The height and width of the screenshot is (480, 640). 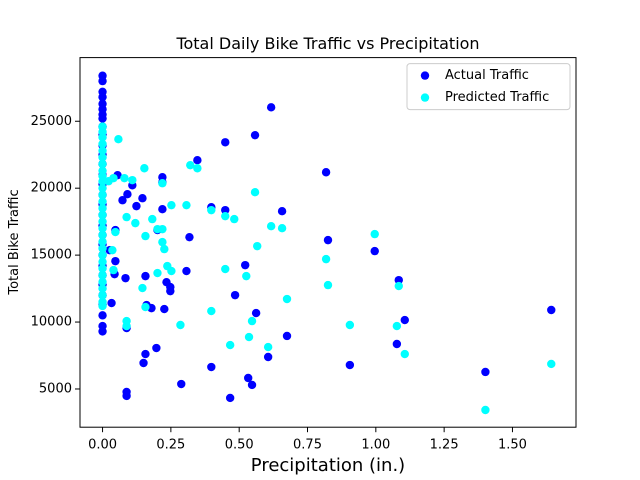 I want to click on x-tick-label: 0.50, so click(x=239, y=445).